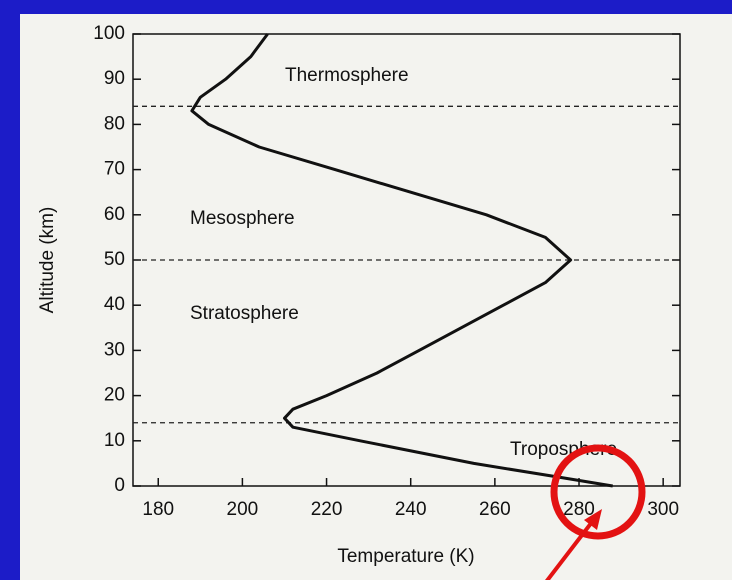 The width and height of the screenshot is (732, 580). Describe the element at coordinates (663, 509) in the screenshot. I see `x-tick-label: 300` at that location.